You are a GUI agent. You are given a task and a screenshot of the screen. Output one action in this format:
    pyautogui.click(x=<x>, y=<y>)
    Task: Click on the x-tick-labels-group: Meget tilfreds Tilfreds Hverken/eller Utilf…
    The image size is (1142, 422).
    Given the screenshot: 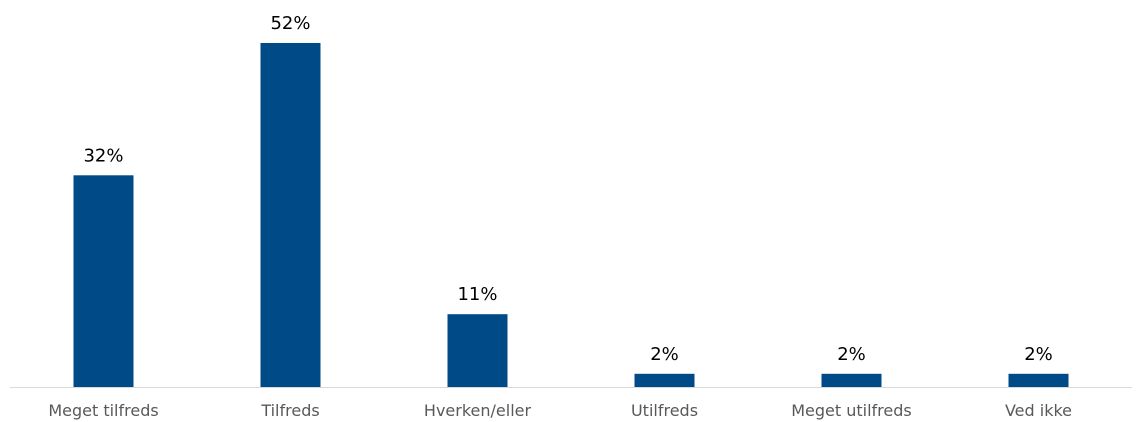 What is the action you would take?
    pyautogui.click(x=560, y=410)
    